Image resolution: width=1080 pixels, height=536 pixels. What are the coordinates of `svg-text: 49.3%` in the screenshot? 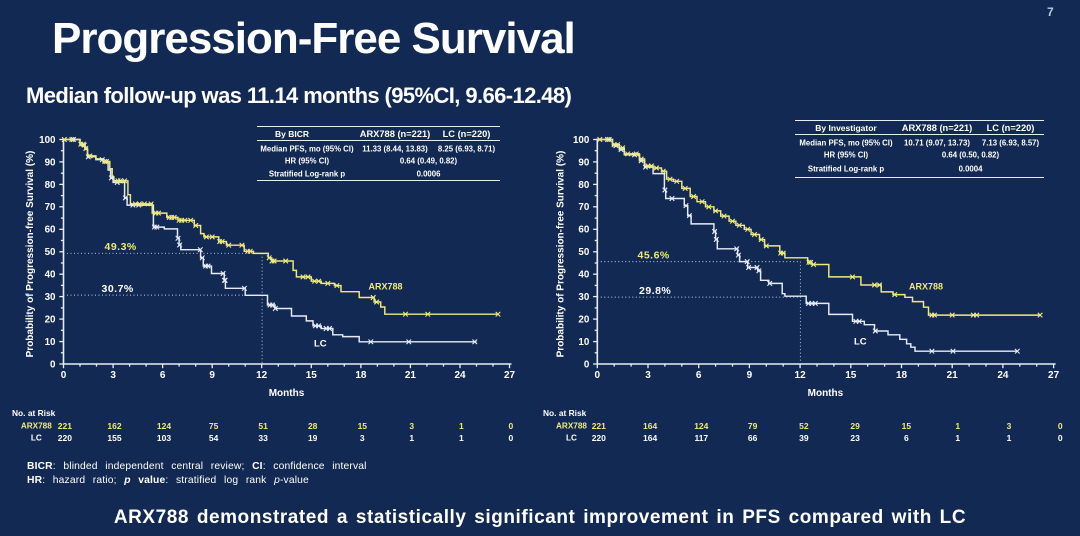 It's located at (121, 247).